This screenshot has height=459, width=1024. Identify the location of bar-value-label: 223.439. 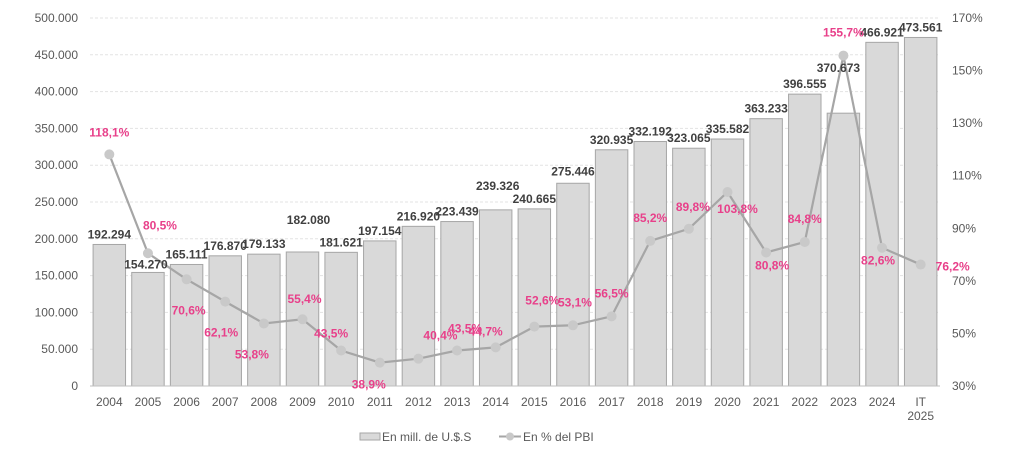
(457, 212).